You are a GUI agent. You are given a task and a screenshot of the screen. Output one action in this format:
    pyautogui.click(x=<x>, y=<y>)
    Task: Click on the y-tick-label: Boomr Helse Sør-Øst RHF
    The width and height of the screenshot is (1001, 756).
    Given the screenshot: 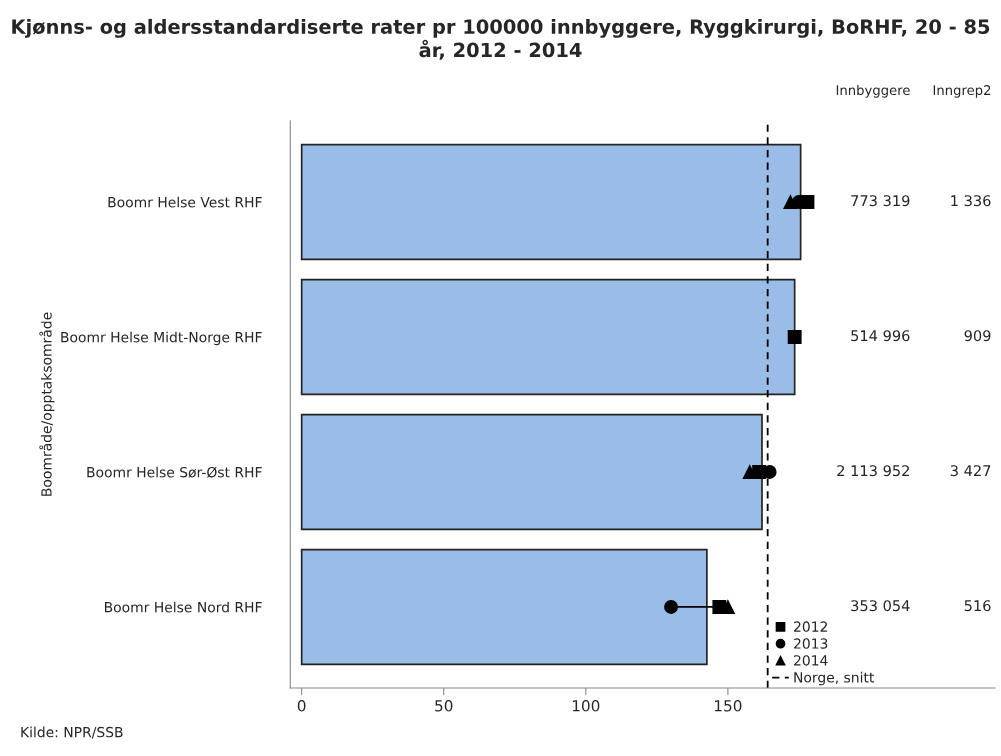 What is the action you would take?
    pyautogui.click(x=174, y=472)
    